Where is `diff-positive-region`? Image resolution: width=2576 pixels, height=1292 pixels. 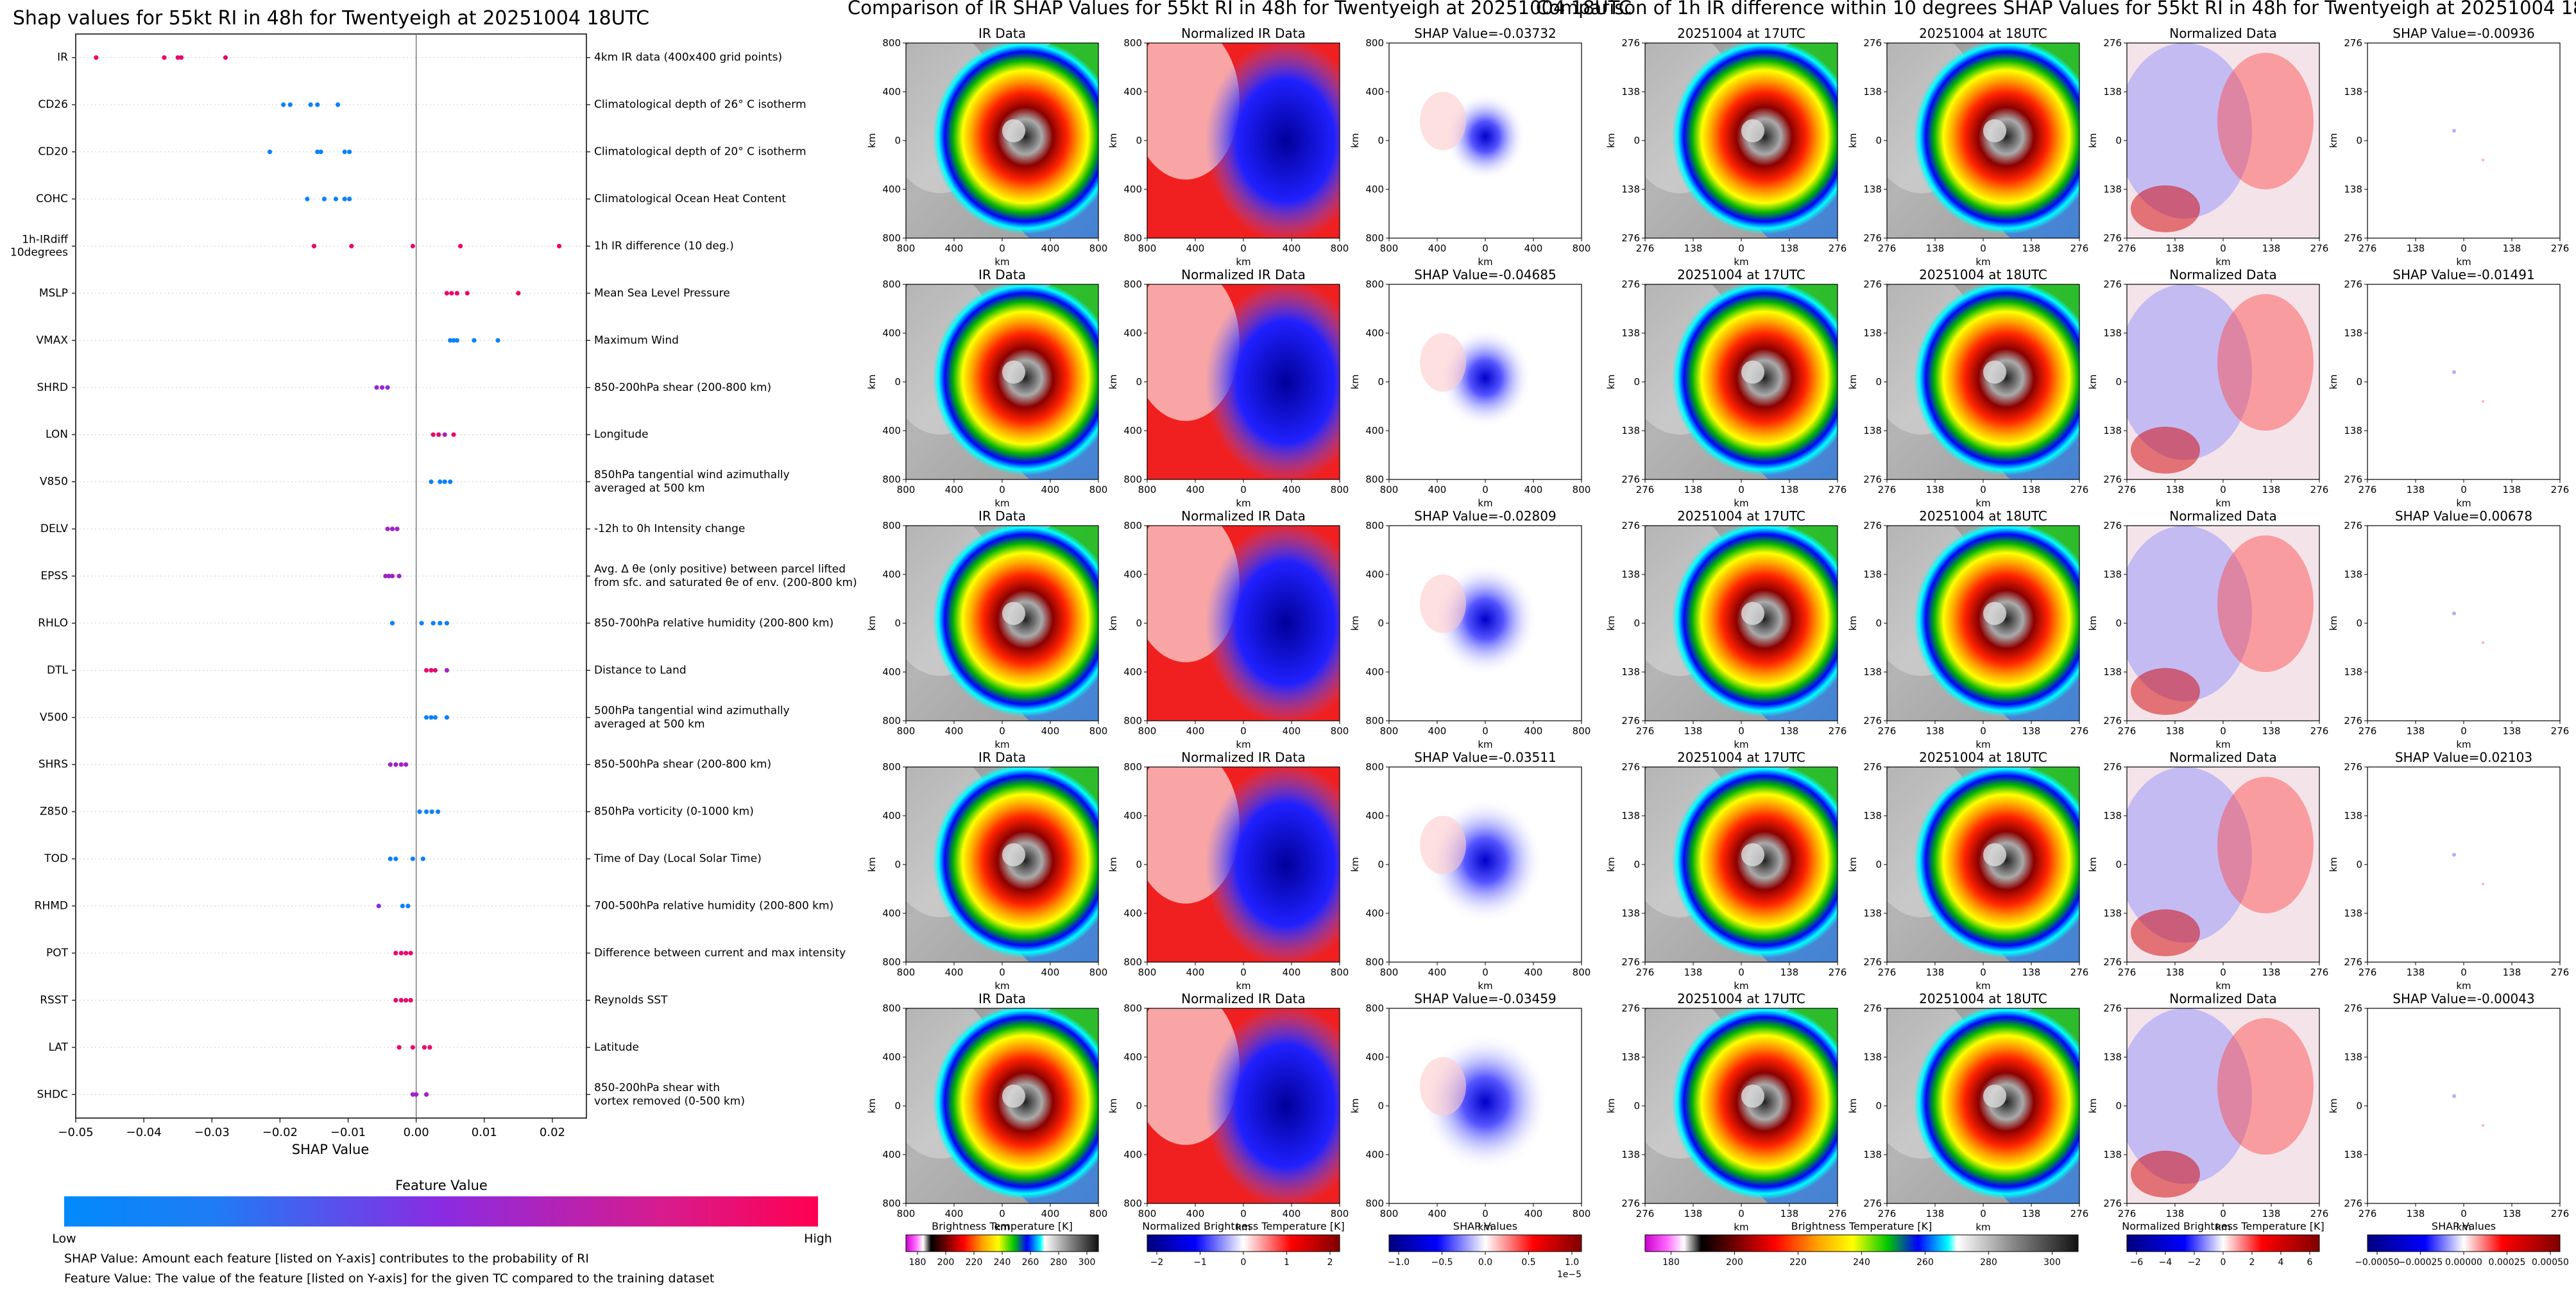 diff-positive-region is located at coordinates (2265, 362).